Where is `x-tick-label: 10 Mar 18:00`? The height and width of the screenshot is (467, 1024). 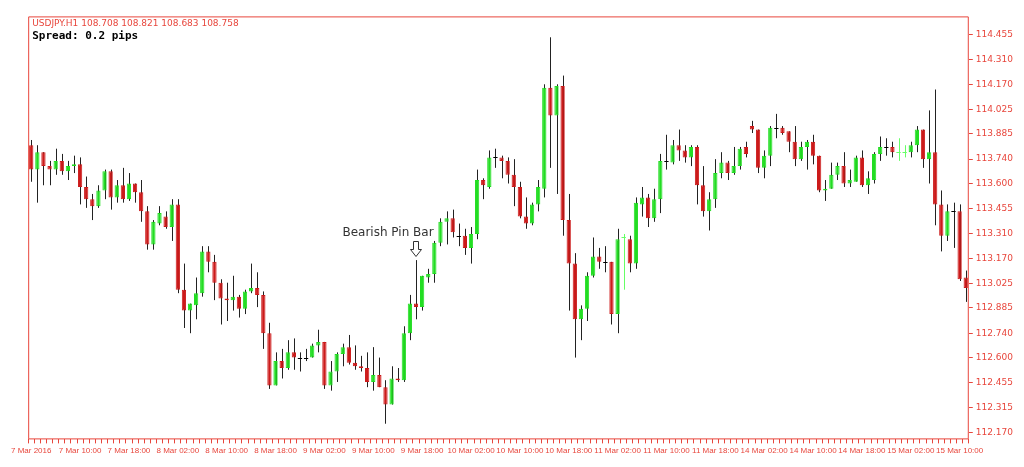 x-tick-label: 10 Mar 18:00 is located at coordinates (569, 451).